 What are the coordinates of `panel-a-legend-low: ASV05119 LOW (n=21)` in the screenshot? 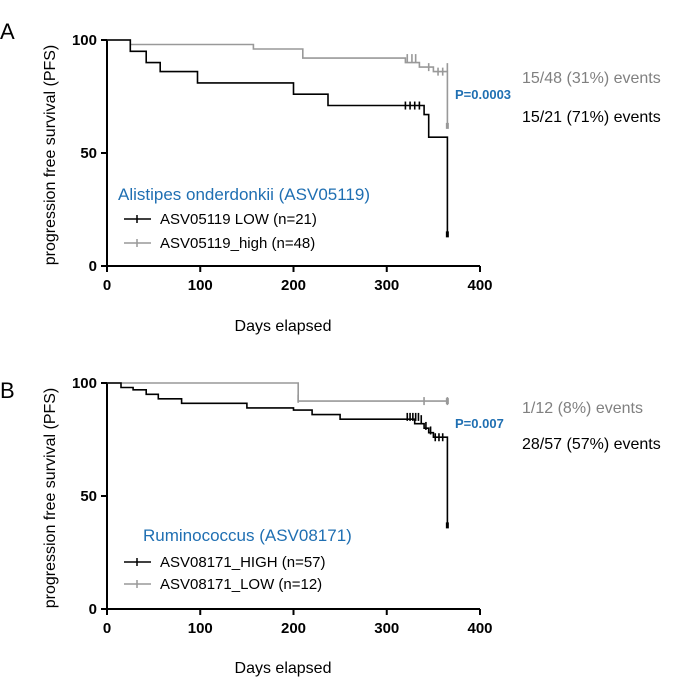 It's located at (238, 219).